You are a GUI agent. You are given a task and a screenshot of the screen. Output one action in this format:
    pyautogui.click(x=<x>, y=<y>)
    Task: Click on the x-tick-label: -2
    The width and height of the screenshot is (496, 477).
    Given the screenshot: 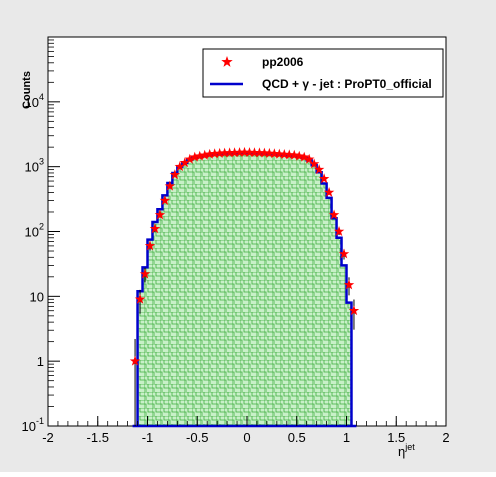 What is the action you would take?
    pyautogui.click(x=48, y=437)
    